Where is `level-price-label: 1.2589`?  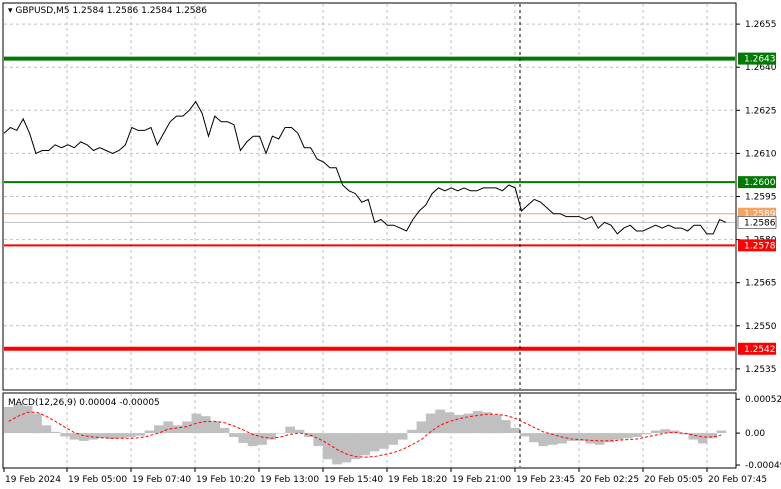
level-price-label: 1.2589 is located at coordinates (760, 215).